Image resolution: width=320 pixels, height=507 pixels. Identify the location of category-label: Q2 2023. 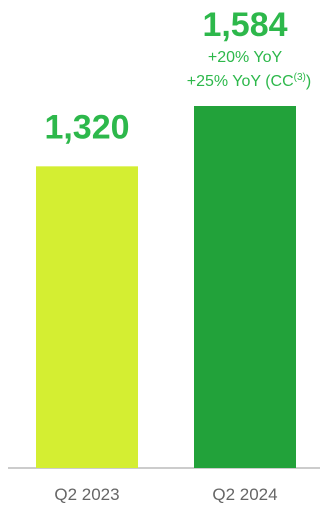
(86, 494).